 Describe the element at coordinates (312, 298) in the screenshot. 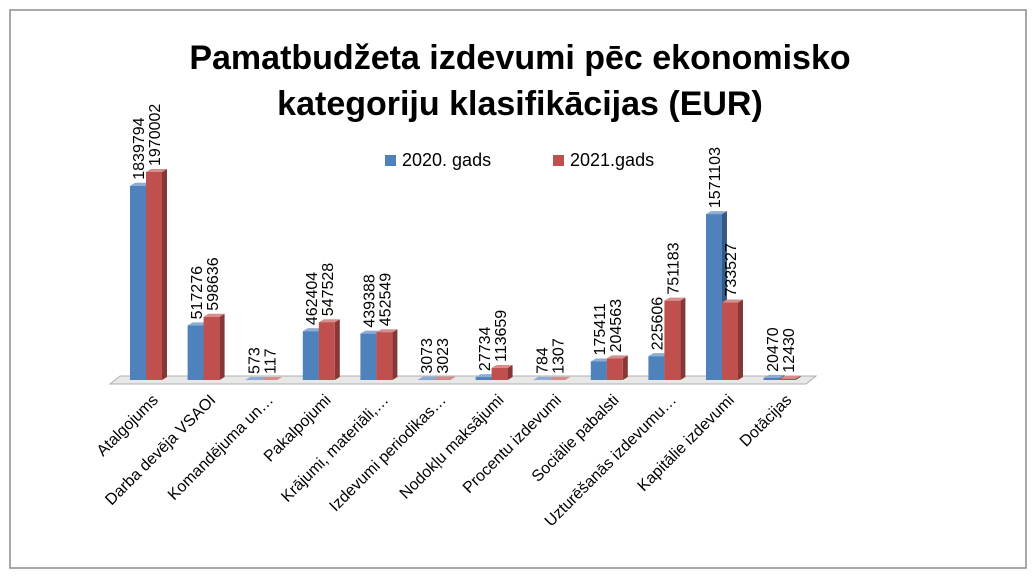

I see `data-label: 462404` at that location.